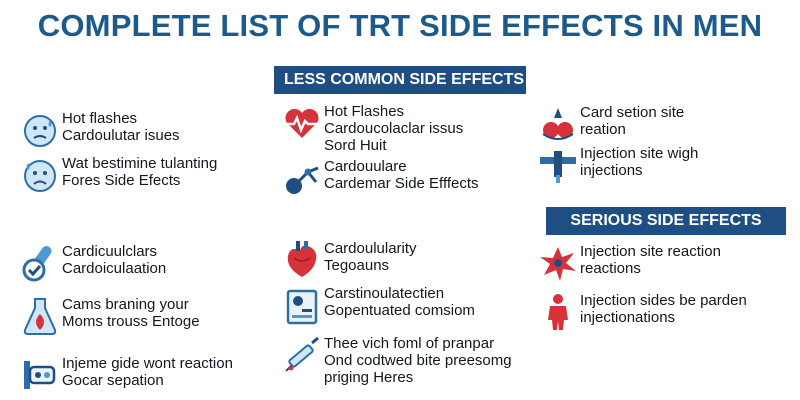 The image size is (800, 400). Describe the element at coordinates (369, 377) in the screenshot. I see `item-line: priging Heres` at that location.